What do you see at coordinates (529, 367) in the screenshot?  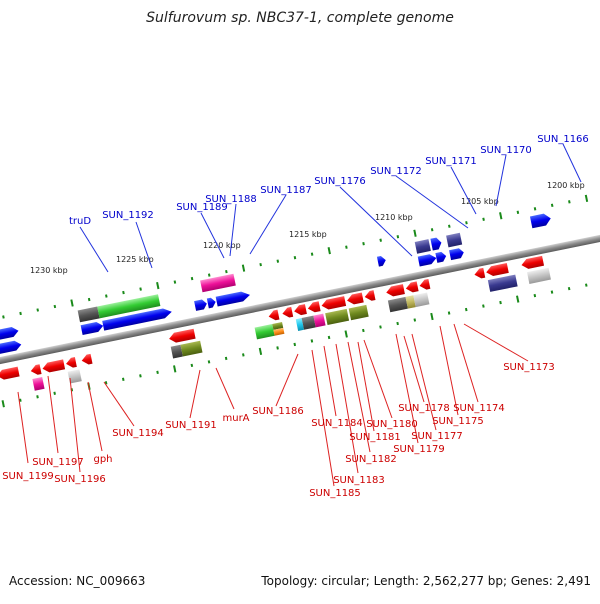 I see `gene-label: SUN_1173` at bounding box center [529, 367].